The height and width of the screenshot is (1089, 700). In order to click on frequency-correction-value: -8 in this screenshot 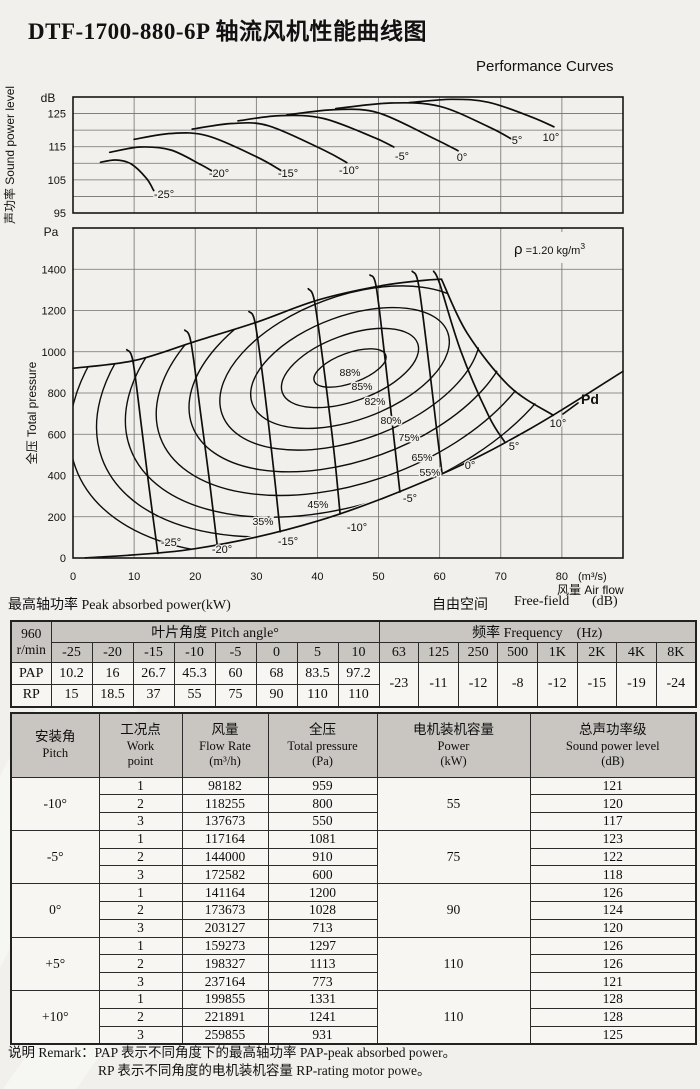, I will do `click(517, 684)`.